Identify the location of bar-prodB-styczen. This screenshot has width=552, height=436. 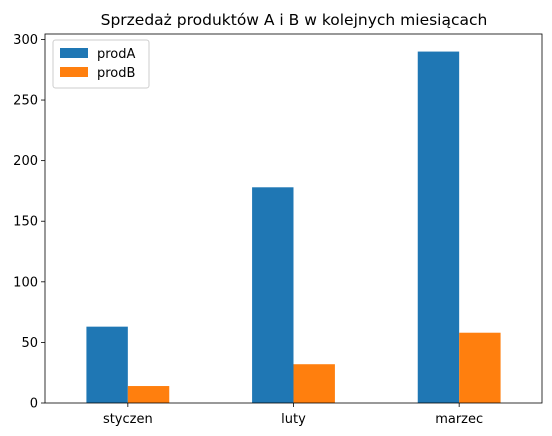
(148, 394).